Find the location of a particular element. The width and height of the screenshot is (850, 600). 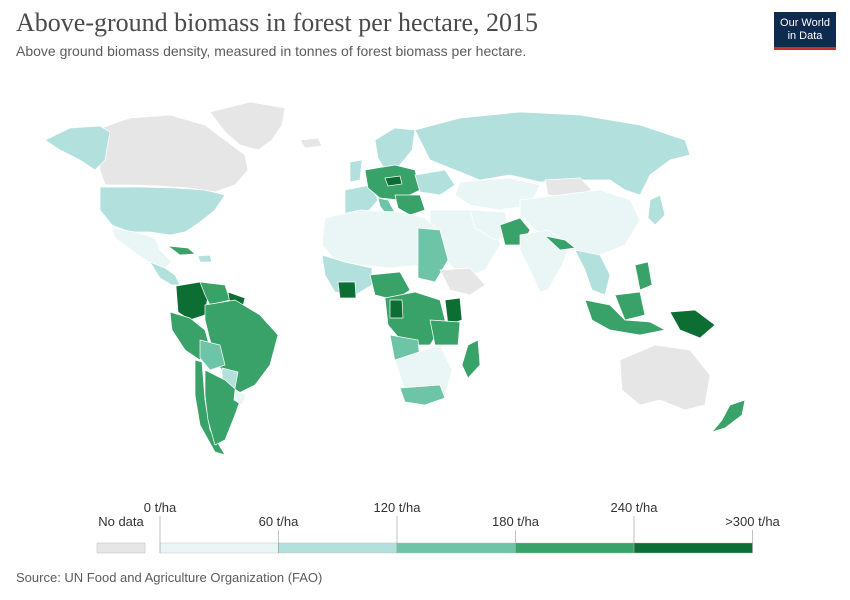

legend-tick-label-3: 180 t/ha is located at coordinates (516, 521).